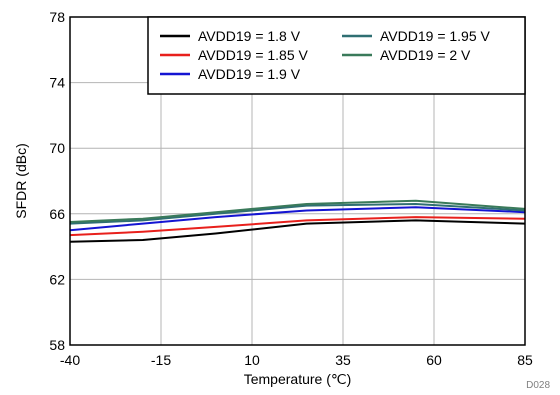 Image resolution: width=560 pixels, height=395 pixels. Describe the element at coordinates (57, 214) in the screenshot. I see `y-tick-label: 66` at that location.